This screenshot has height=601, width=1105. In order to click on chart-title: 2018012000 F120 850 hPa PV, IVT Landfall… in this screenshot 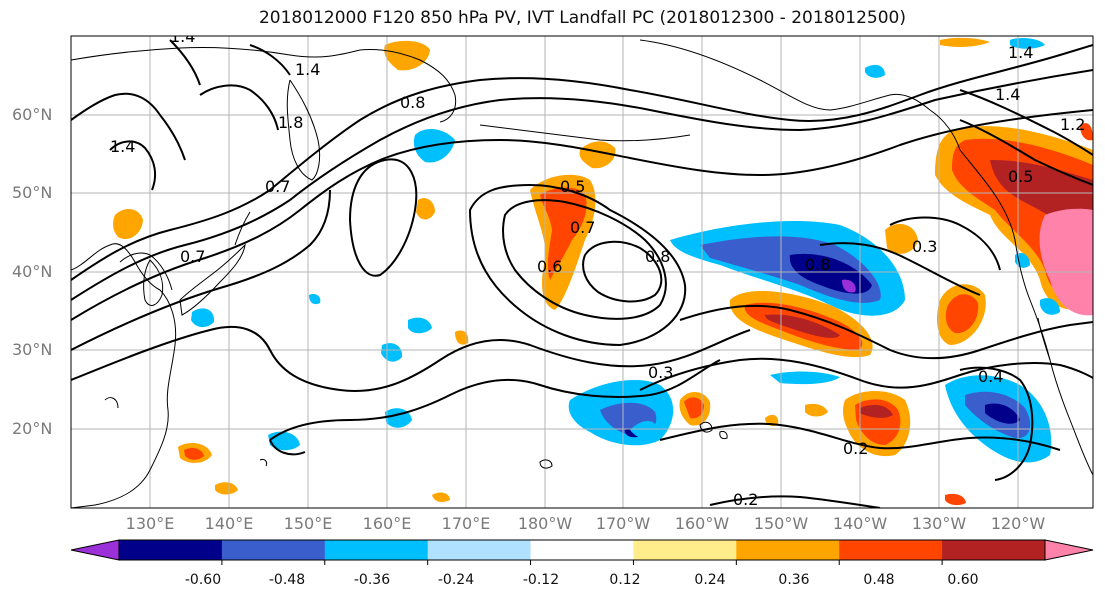, I will do `click(582, 18)`.